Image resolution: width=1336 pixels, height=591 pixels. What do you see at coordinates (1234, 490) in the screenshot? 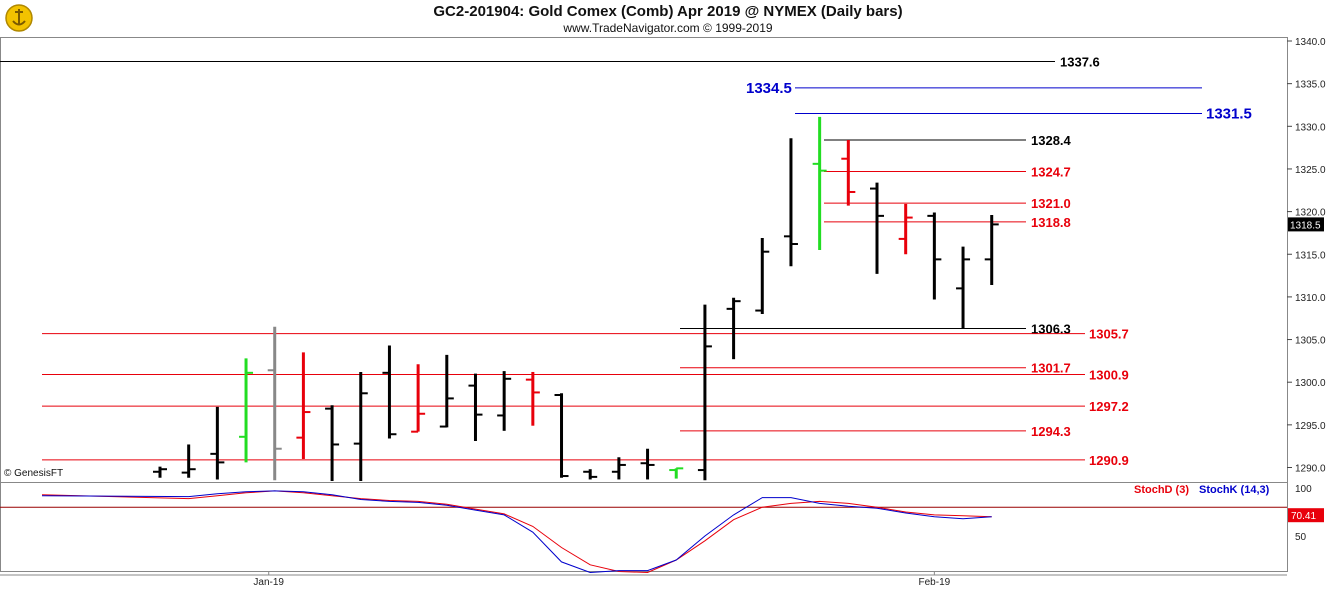
I see `stoch-legend-k: StochK (14,3)` at bounding box center [1234, 490].